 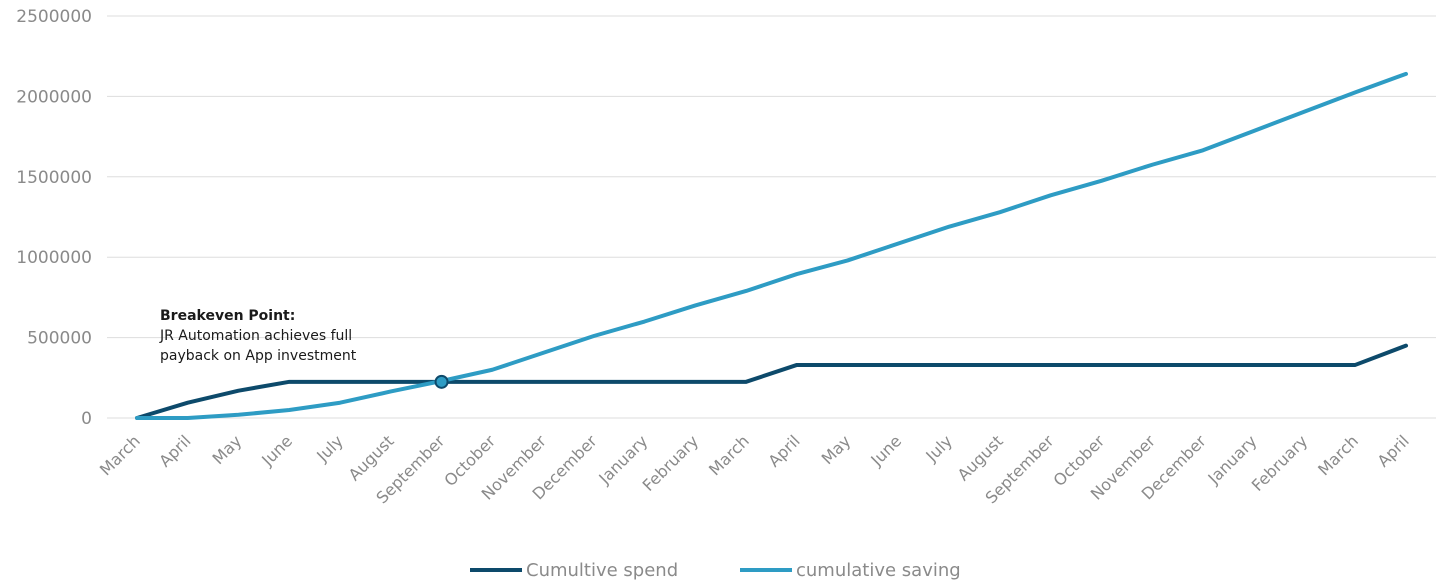 I want to click on series-line-spend, so click(x=771, y=381).